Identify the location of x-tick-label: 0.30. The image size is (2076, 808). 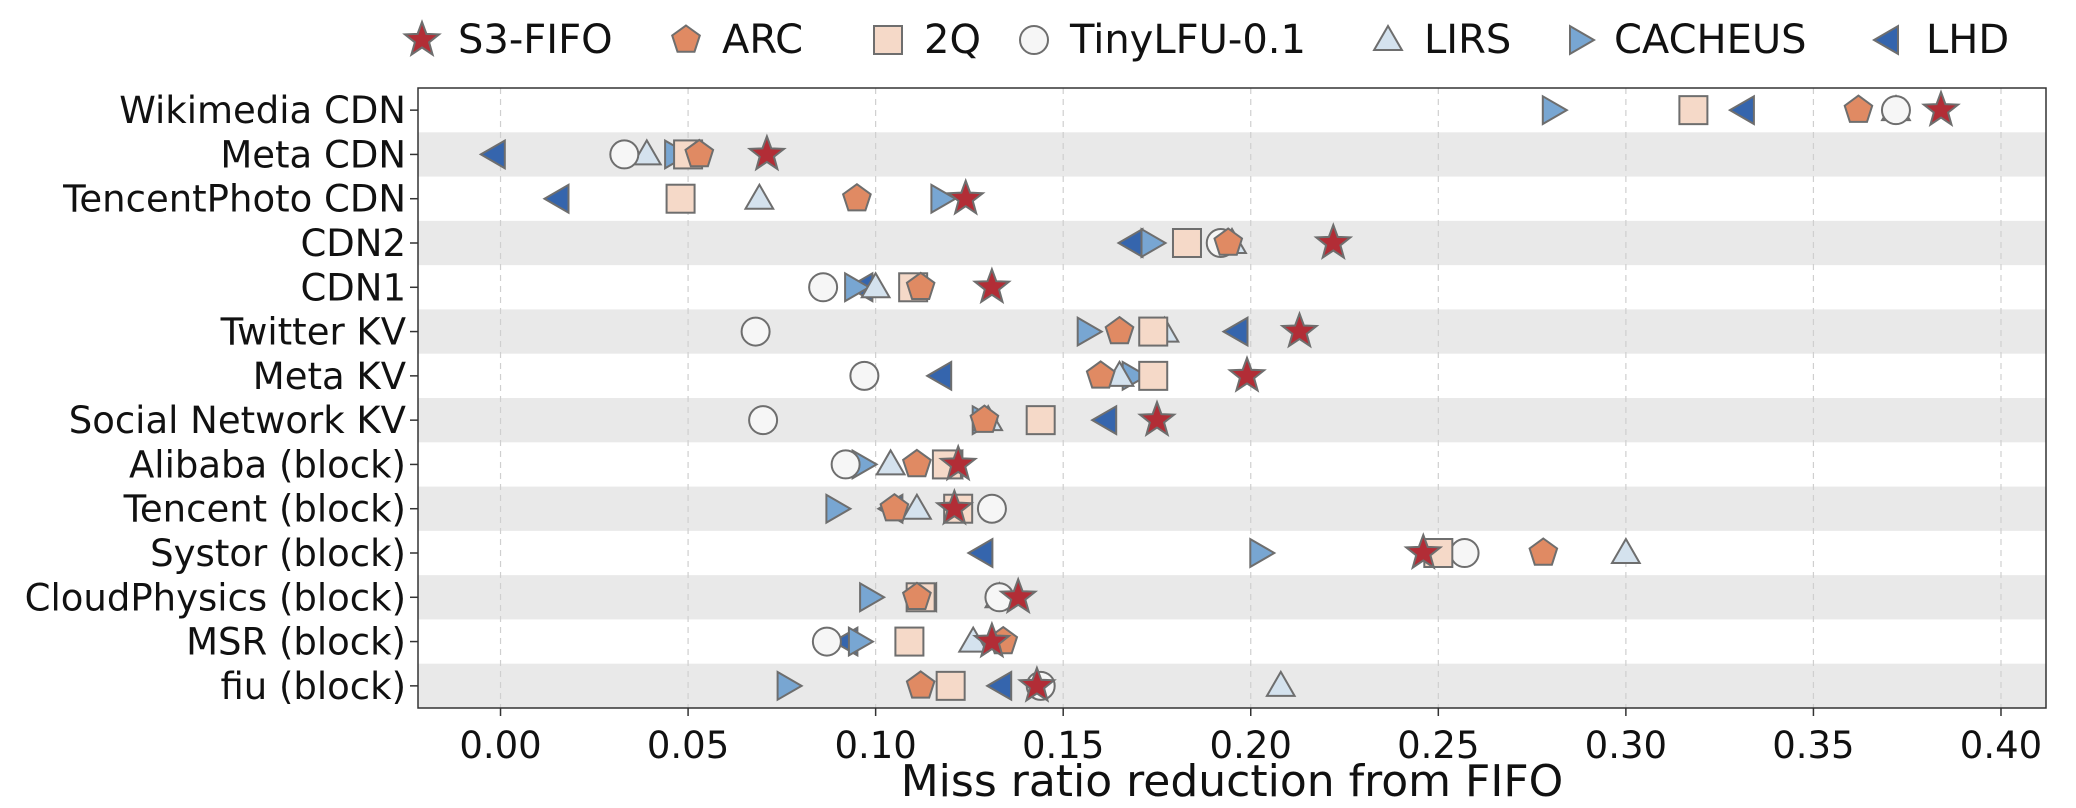
(1626, 745).